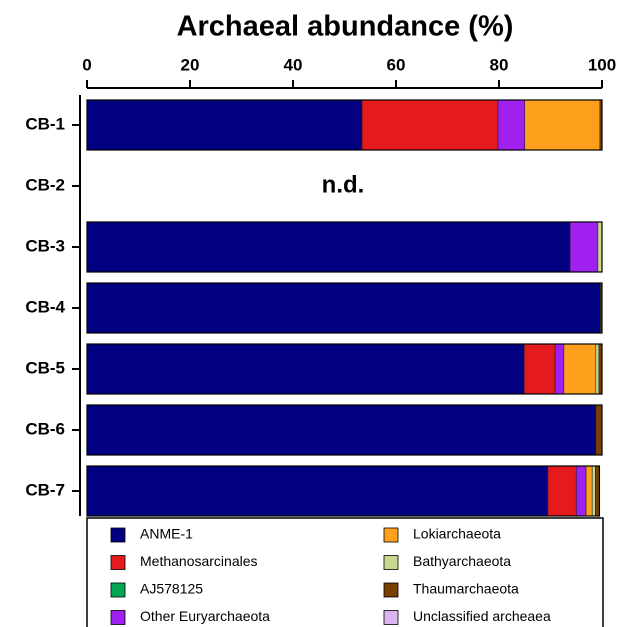 This screenshot has height=627, width=621. I want to click on legend-label: Bathyarchaeota, so click(462, 561).